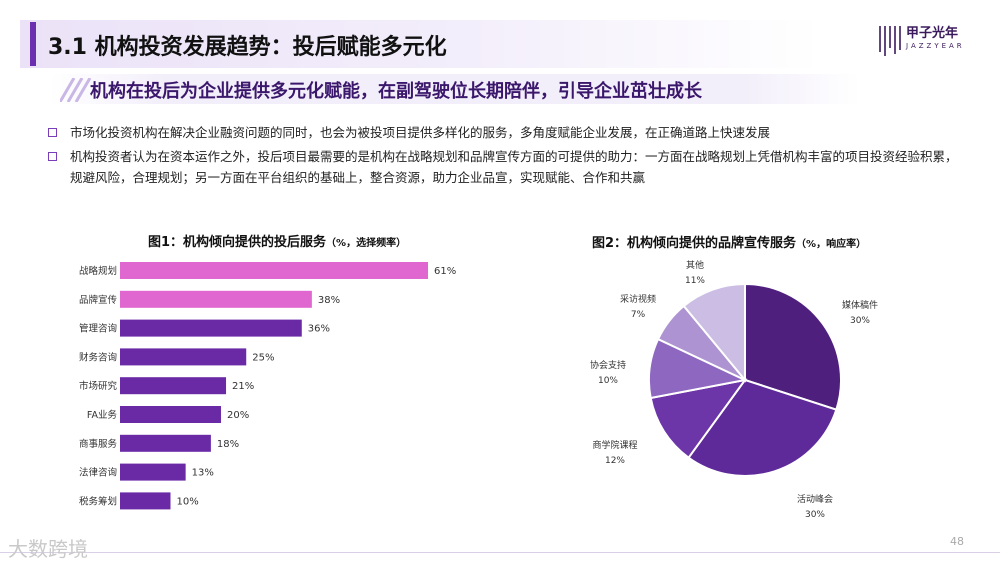 This screenshot has width=1000, height=563. I want to click on bar-value-label: 25%, so click(263, 357).